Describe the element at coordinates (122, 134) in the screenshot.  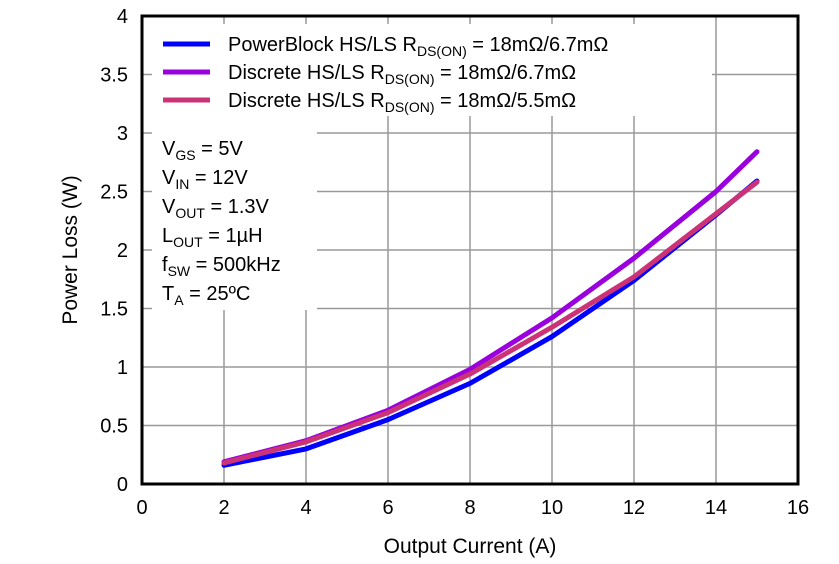
I see `y-tick-label: 3` at that location.